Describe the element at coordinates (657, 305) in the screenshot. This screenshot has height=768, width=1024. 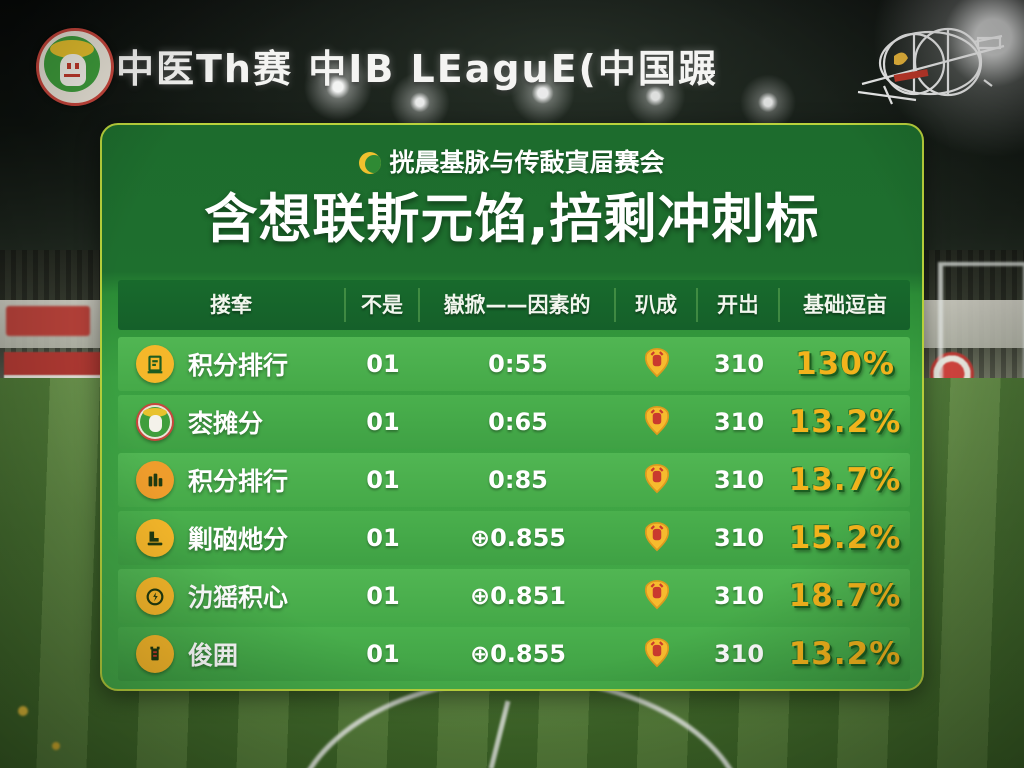
I see `column-header-achieved: 玐成` at that location.